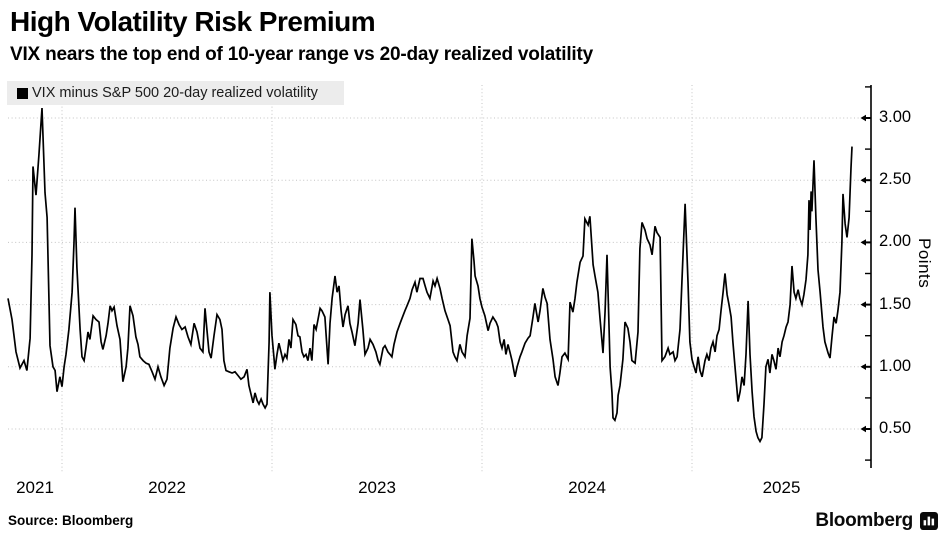 This screenshot has width=950, height=559. What do you see at coordinates (193, 21) in the screenshot?
I see `chart-title: High Volatility Risk Premium` at bounding box center [193, 21].